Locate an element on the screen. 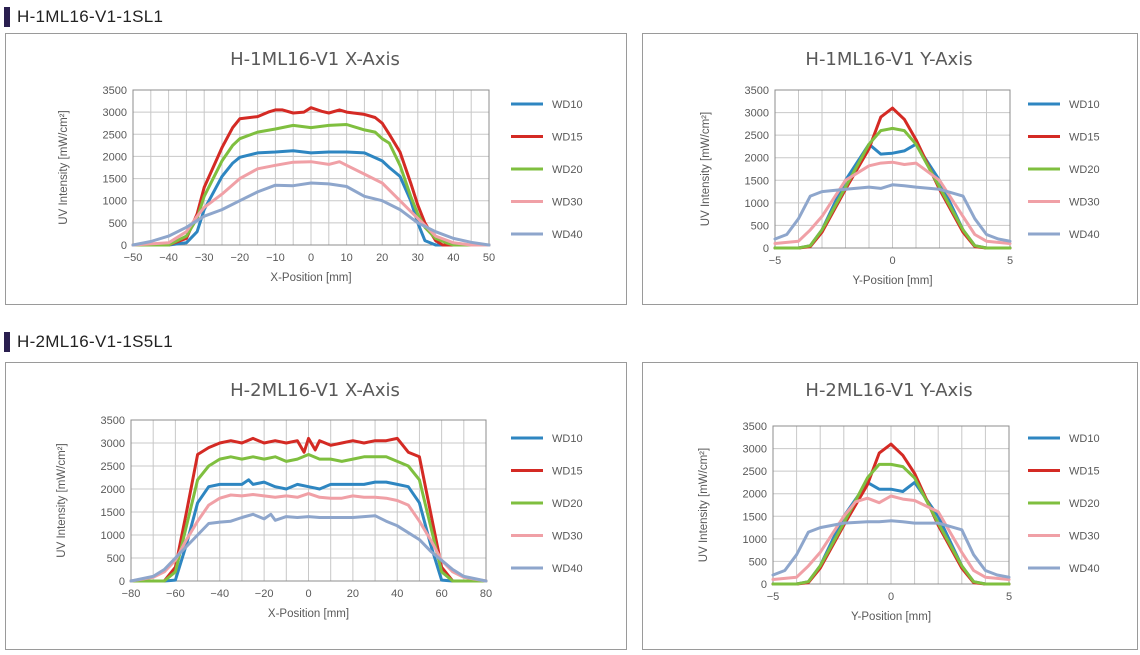 The height and width of the screenshot is (655, 1140). section-header-2: H-2ML16-V1-1S5L1 is located at coordinates (88, 342).